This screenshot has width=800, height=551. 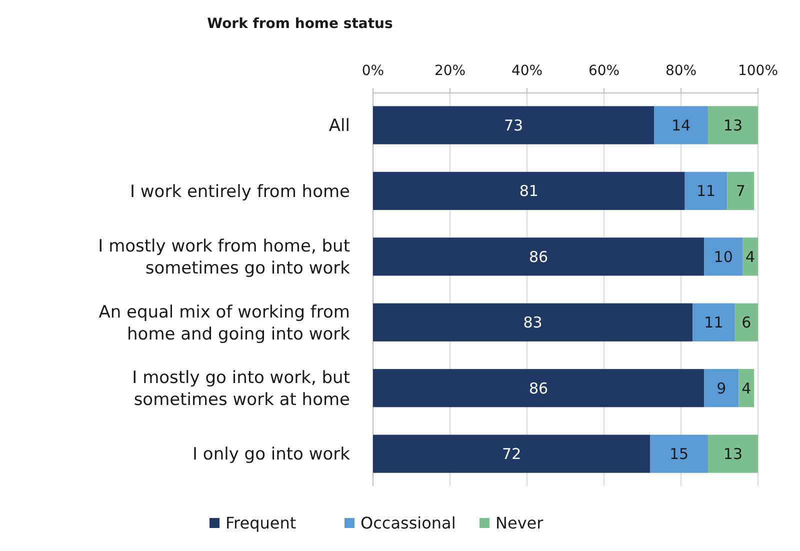 I want to click on data-label: 9, so click(x=721, y=388).